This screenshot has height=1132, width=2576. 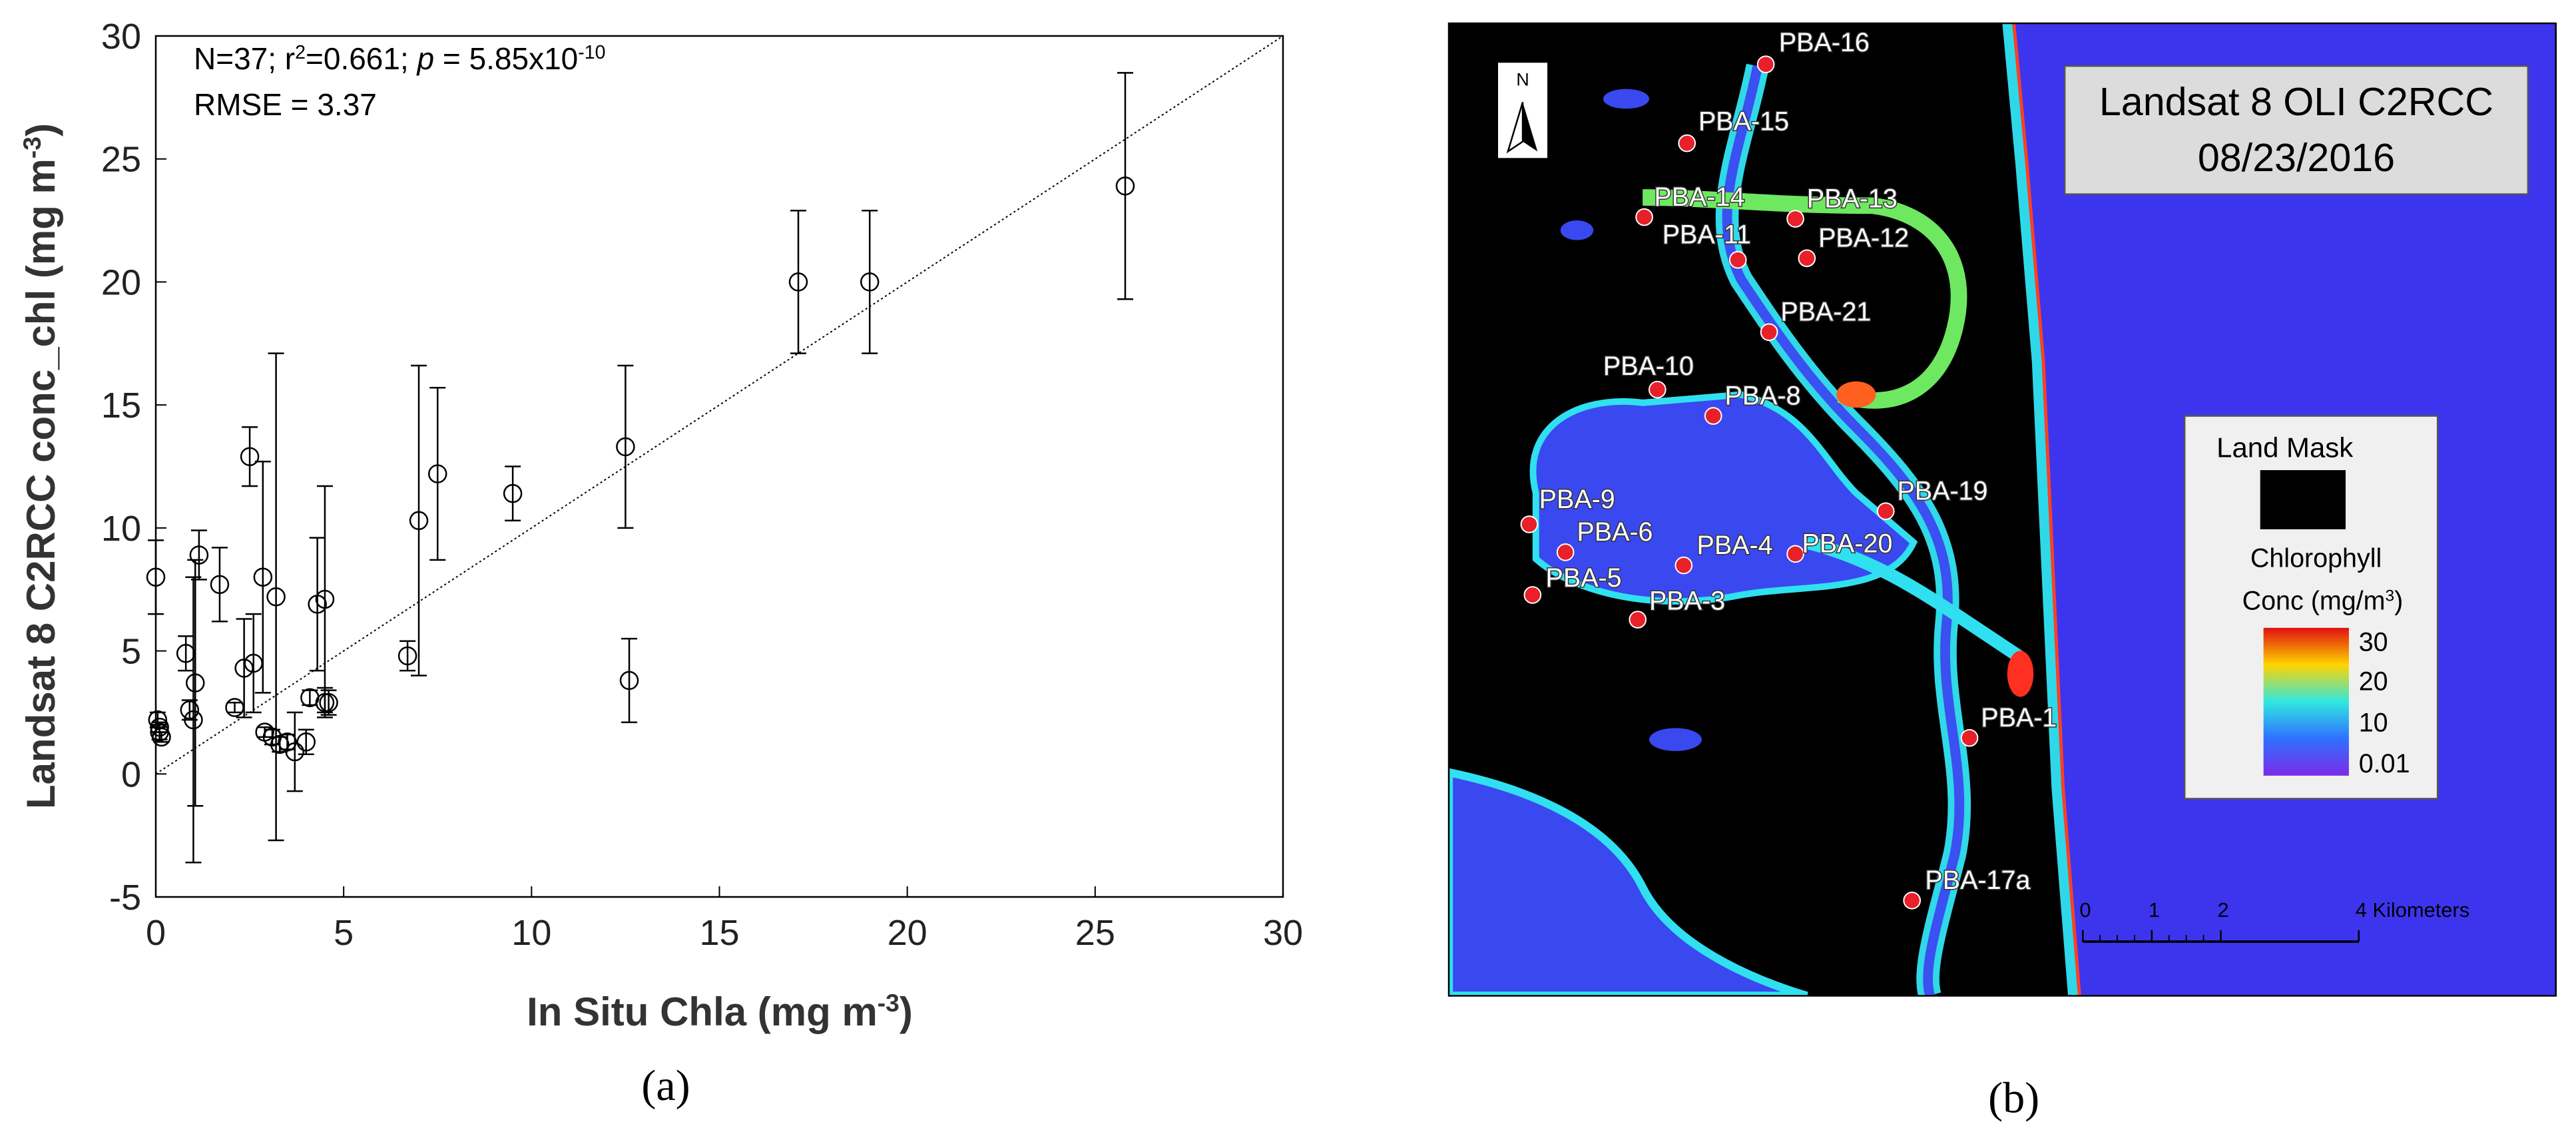 What do you see at coordinates (426, 58) in the screenshot?
I see `annotation-part: p` at bounding box center [426, 58].